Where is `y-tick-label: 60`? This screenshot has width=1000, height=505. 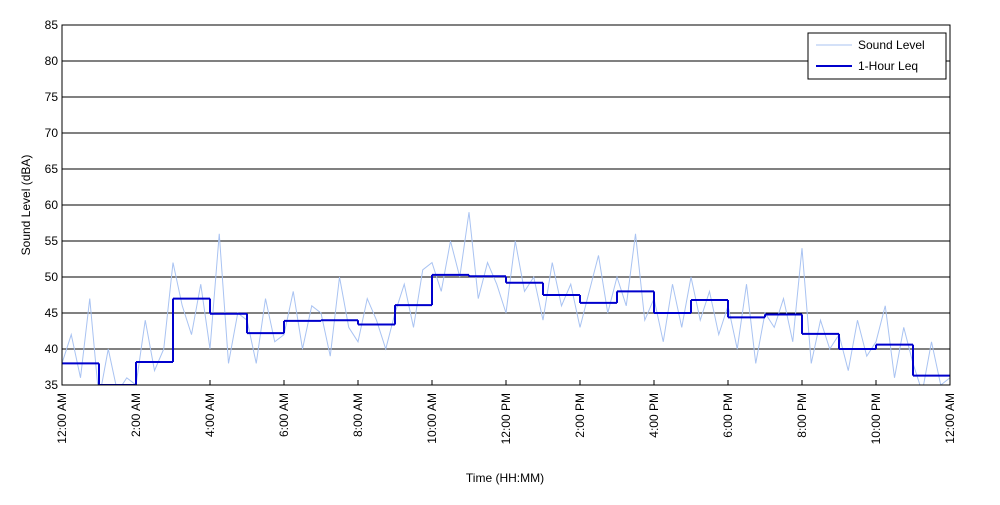
y-tick-label: 60 is located at coordinates (52, 205).